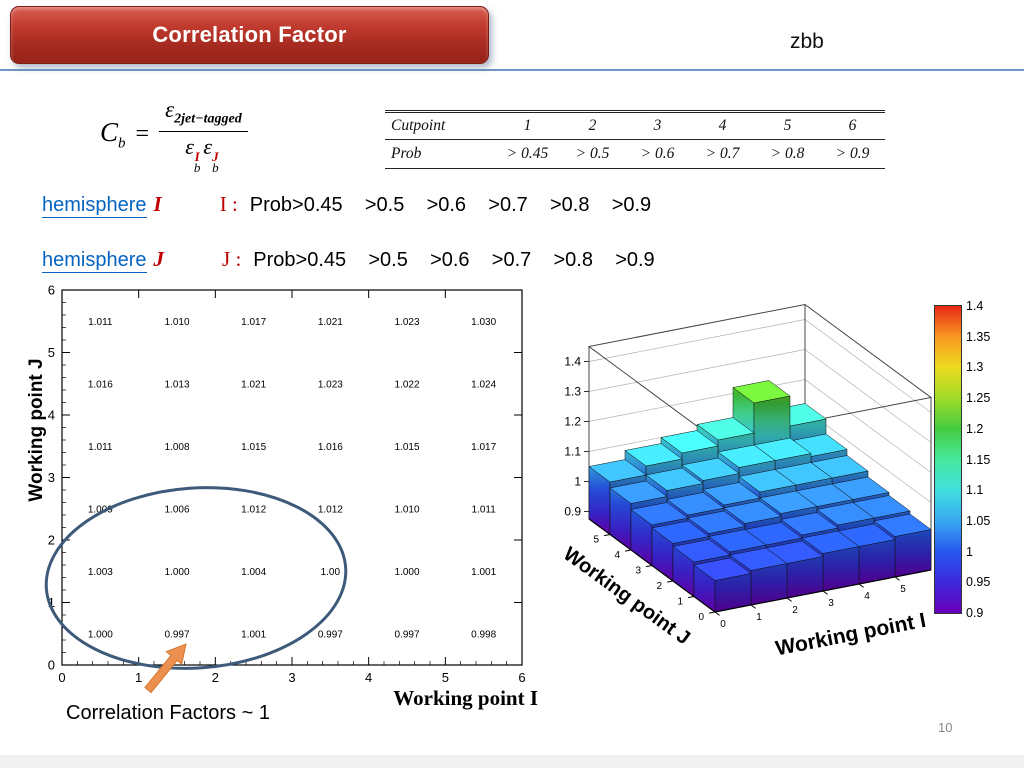 This screenshot has width=1024, height=768. What do you see at coordinates (722, 153) in the screenshot?
I see `cutpoint-prob-cell: > 0.7` at bounding box center [722, 153].